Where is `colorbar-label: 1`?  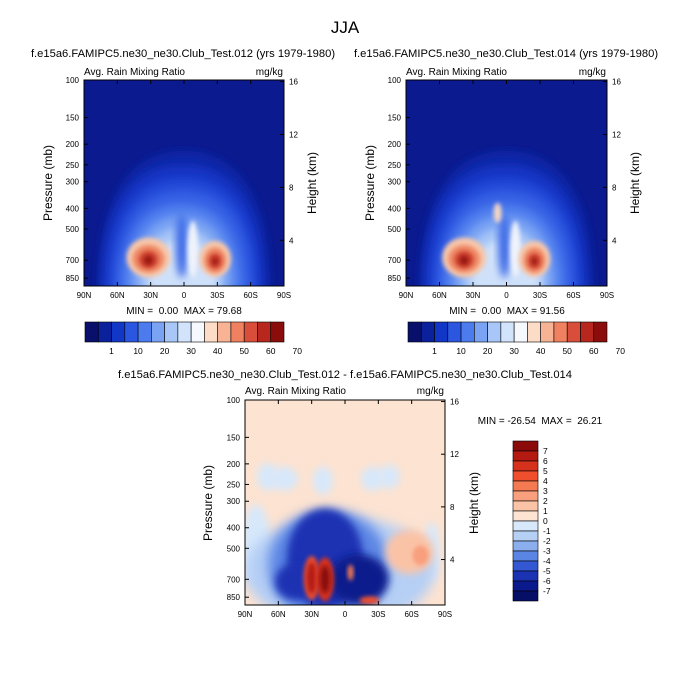
colorbar-label: 1 is located at coordinates (434, 351).